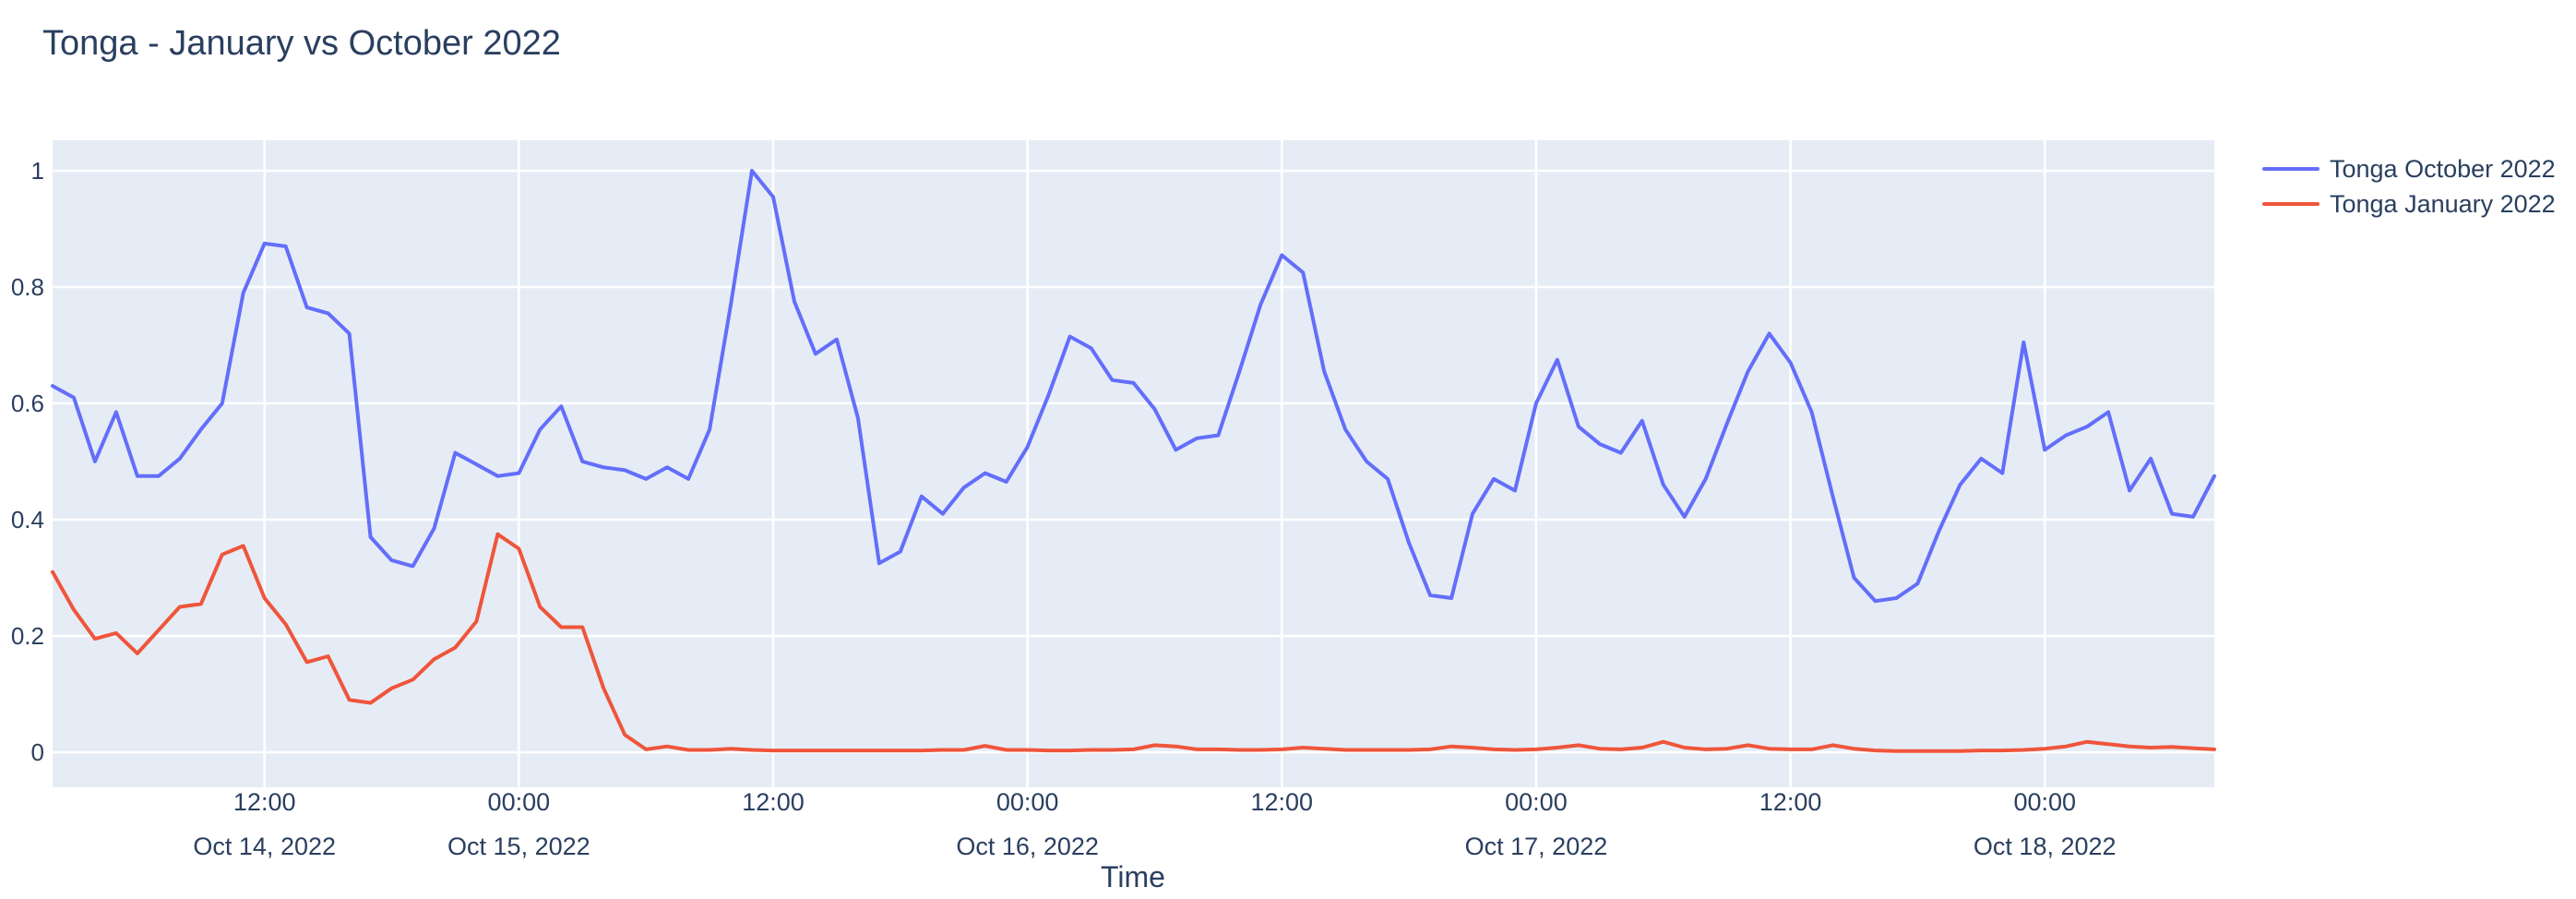 This screenshot has width=2576, height=899. I want to click on x-axis-title: Time, so click(1133, 876).